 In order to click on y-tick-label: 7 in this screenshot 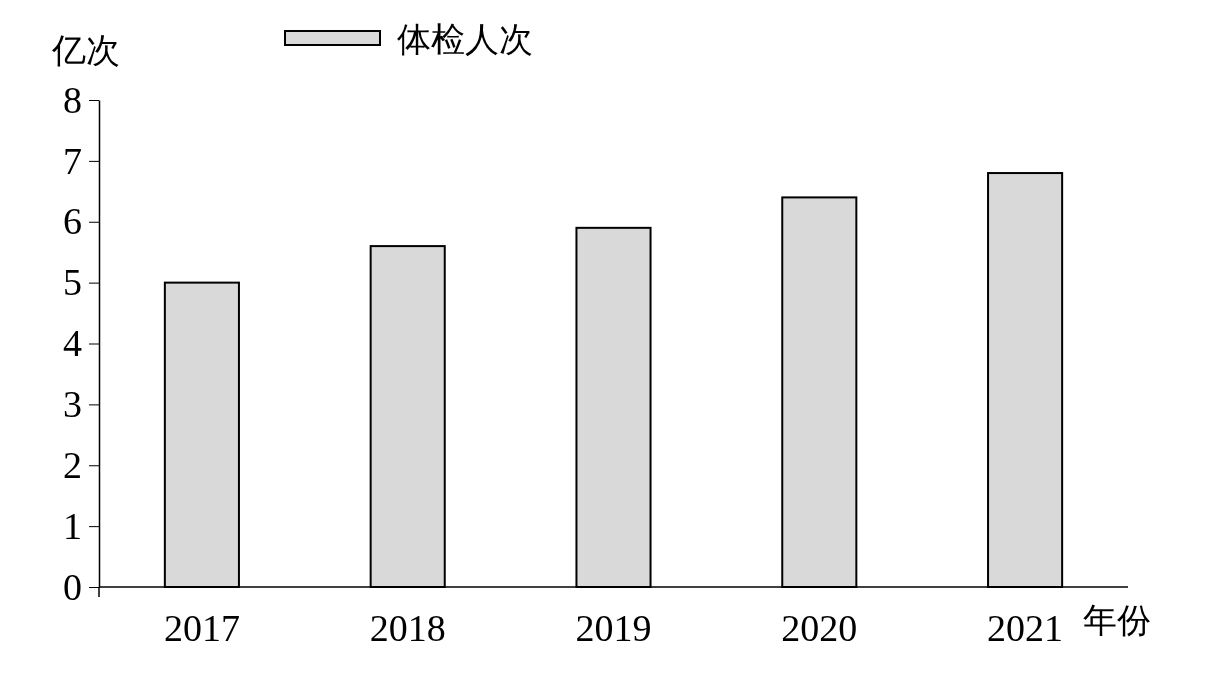, I will do `click(72, 160)`.